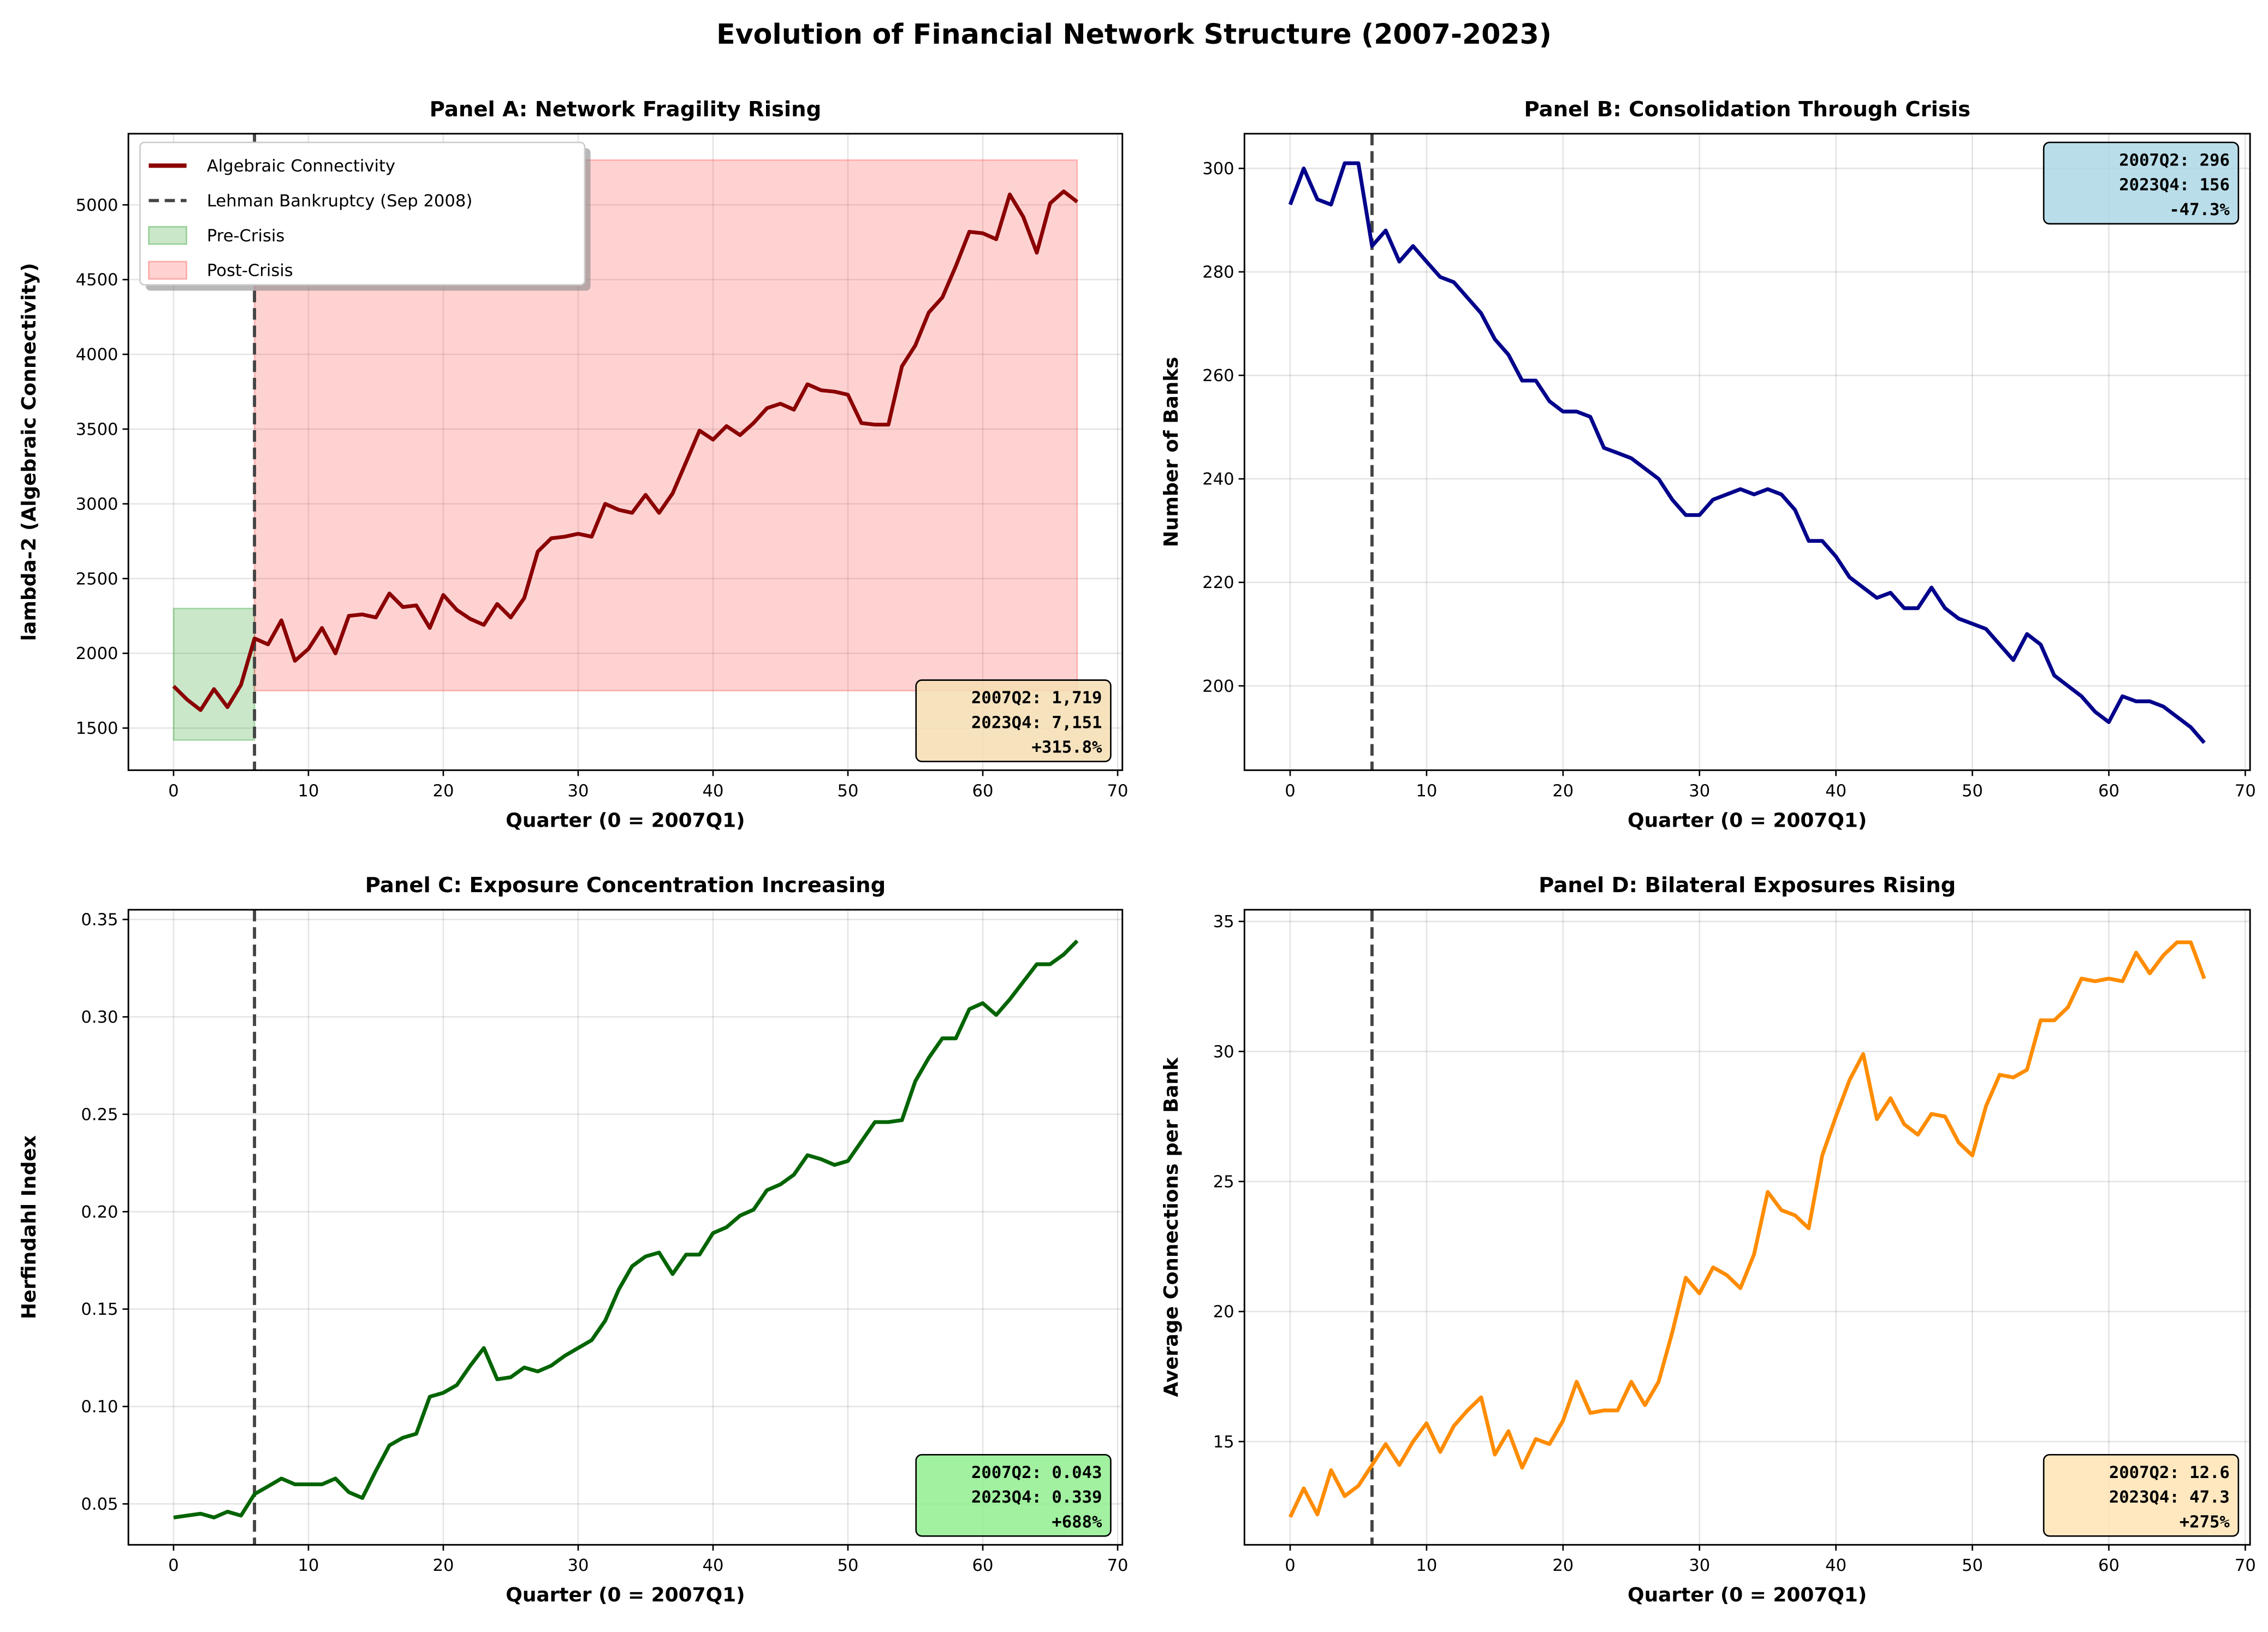  I want to click on y-tick-label: 30, so click(1223, 1052).